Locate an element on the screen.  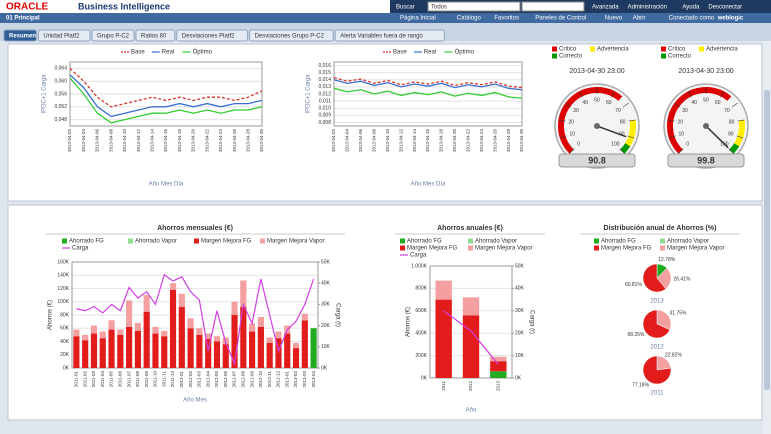
tab-label: Unidad Platf2 is located at coordinates (61, 37).